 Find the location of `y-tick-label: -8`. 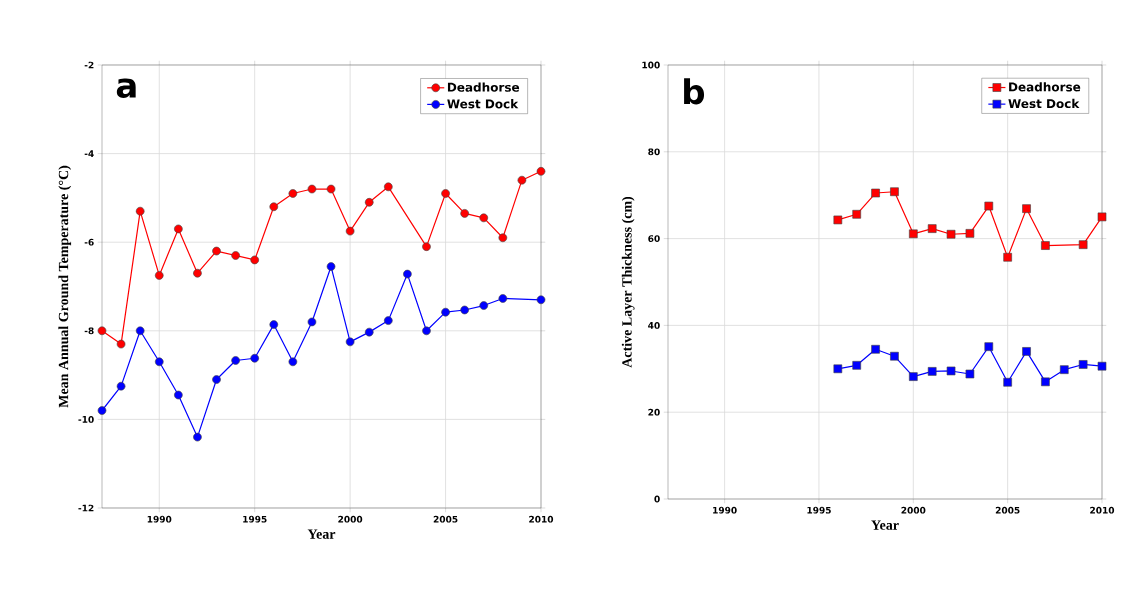

y-tick-label: -8 is located at coordinates (89, 331).